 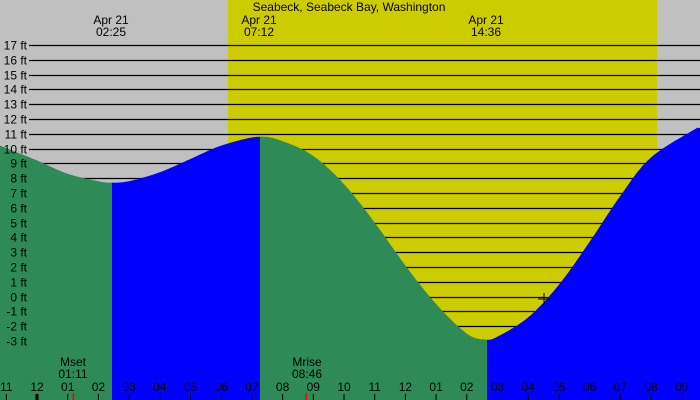 I want to click on y-tick-label: 5 ft, so click(x=18, y=224).